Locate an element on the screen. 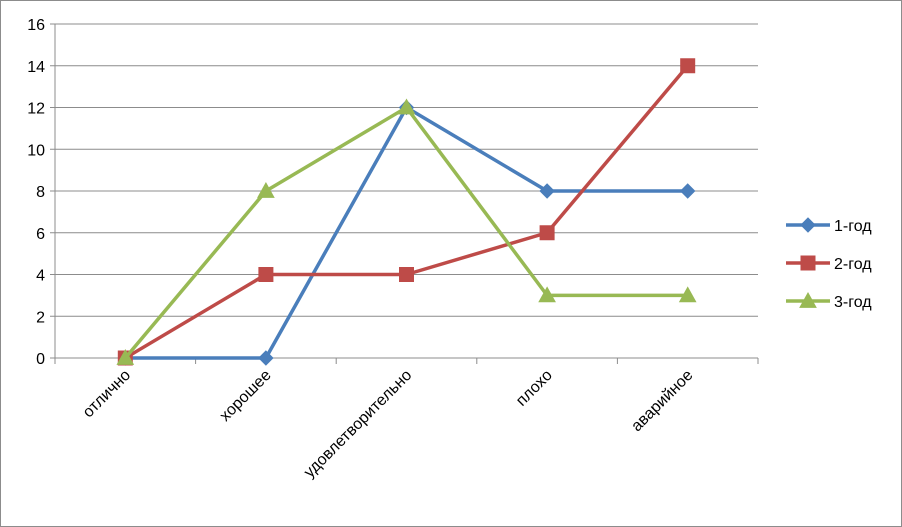 The image size is (902, 527). y-tick-label: 12 is located at coordinates (36, 109).